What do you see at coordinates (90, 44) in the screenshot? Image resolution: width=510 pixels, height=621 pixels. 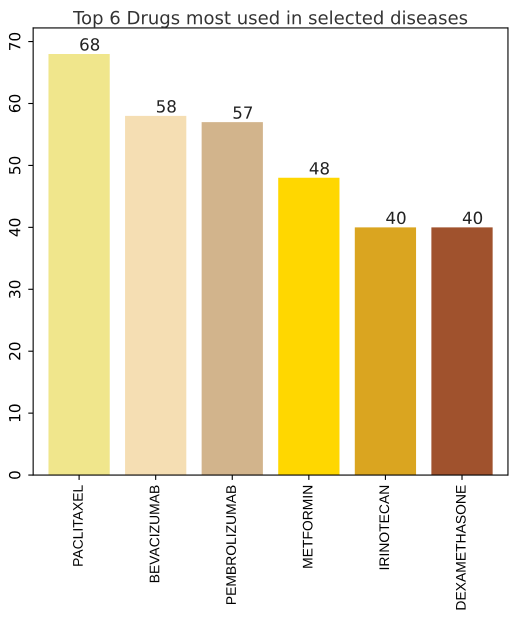 I see `data-label: 68` at bounding box center [90, 44].